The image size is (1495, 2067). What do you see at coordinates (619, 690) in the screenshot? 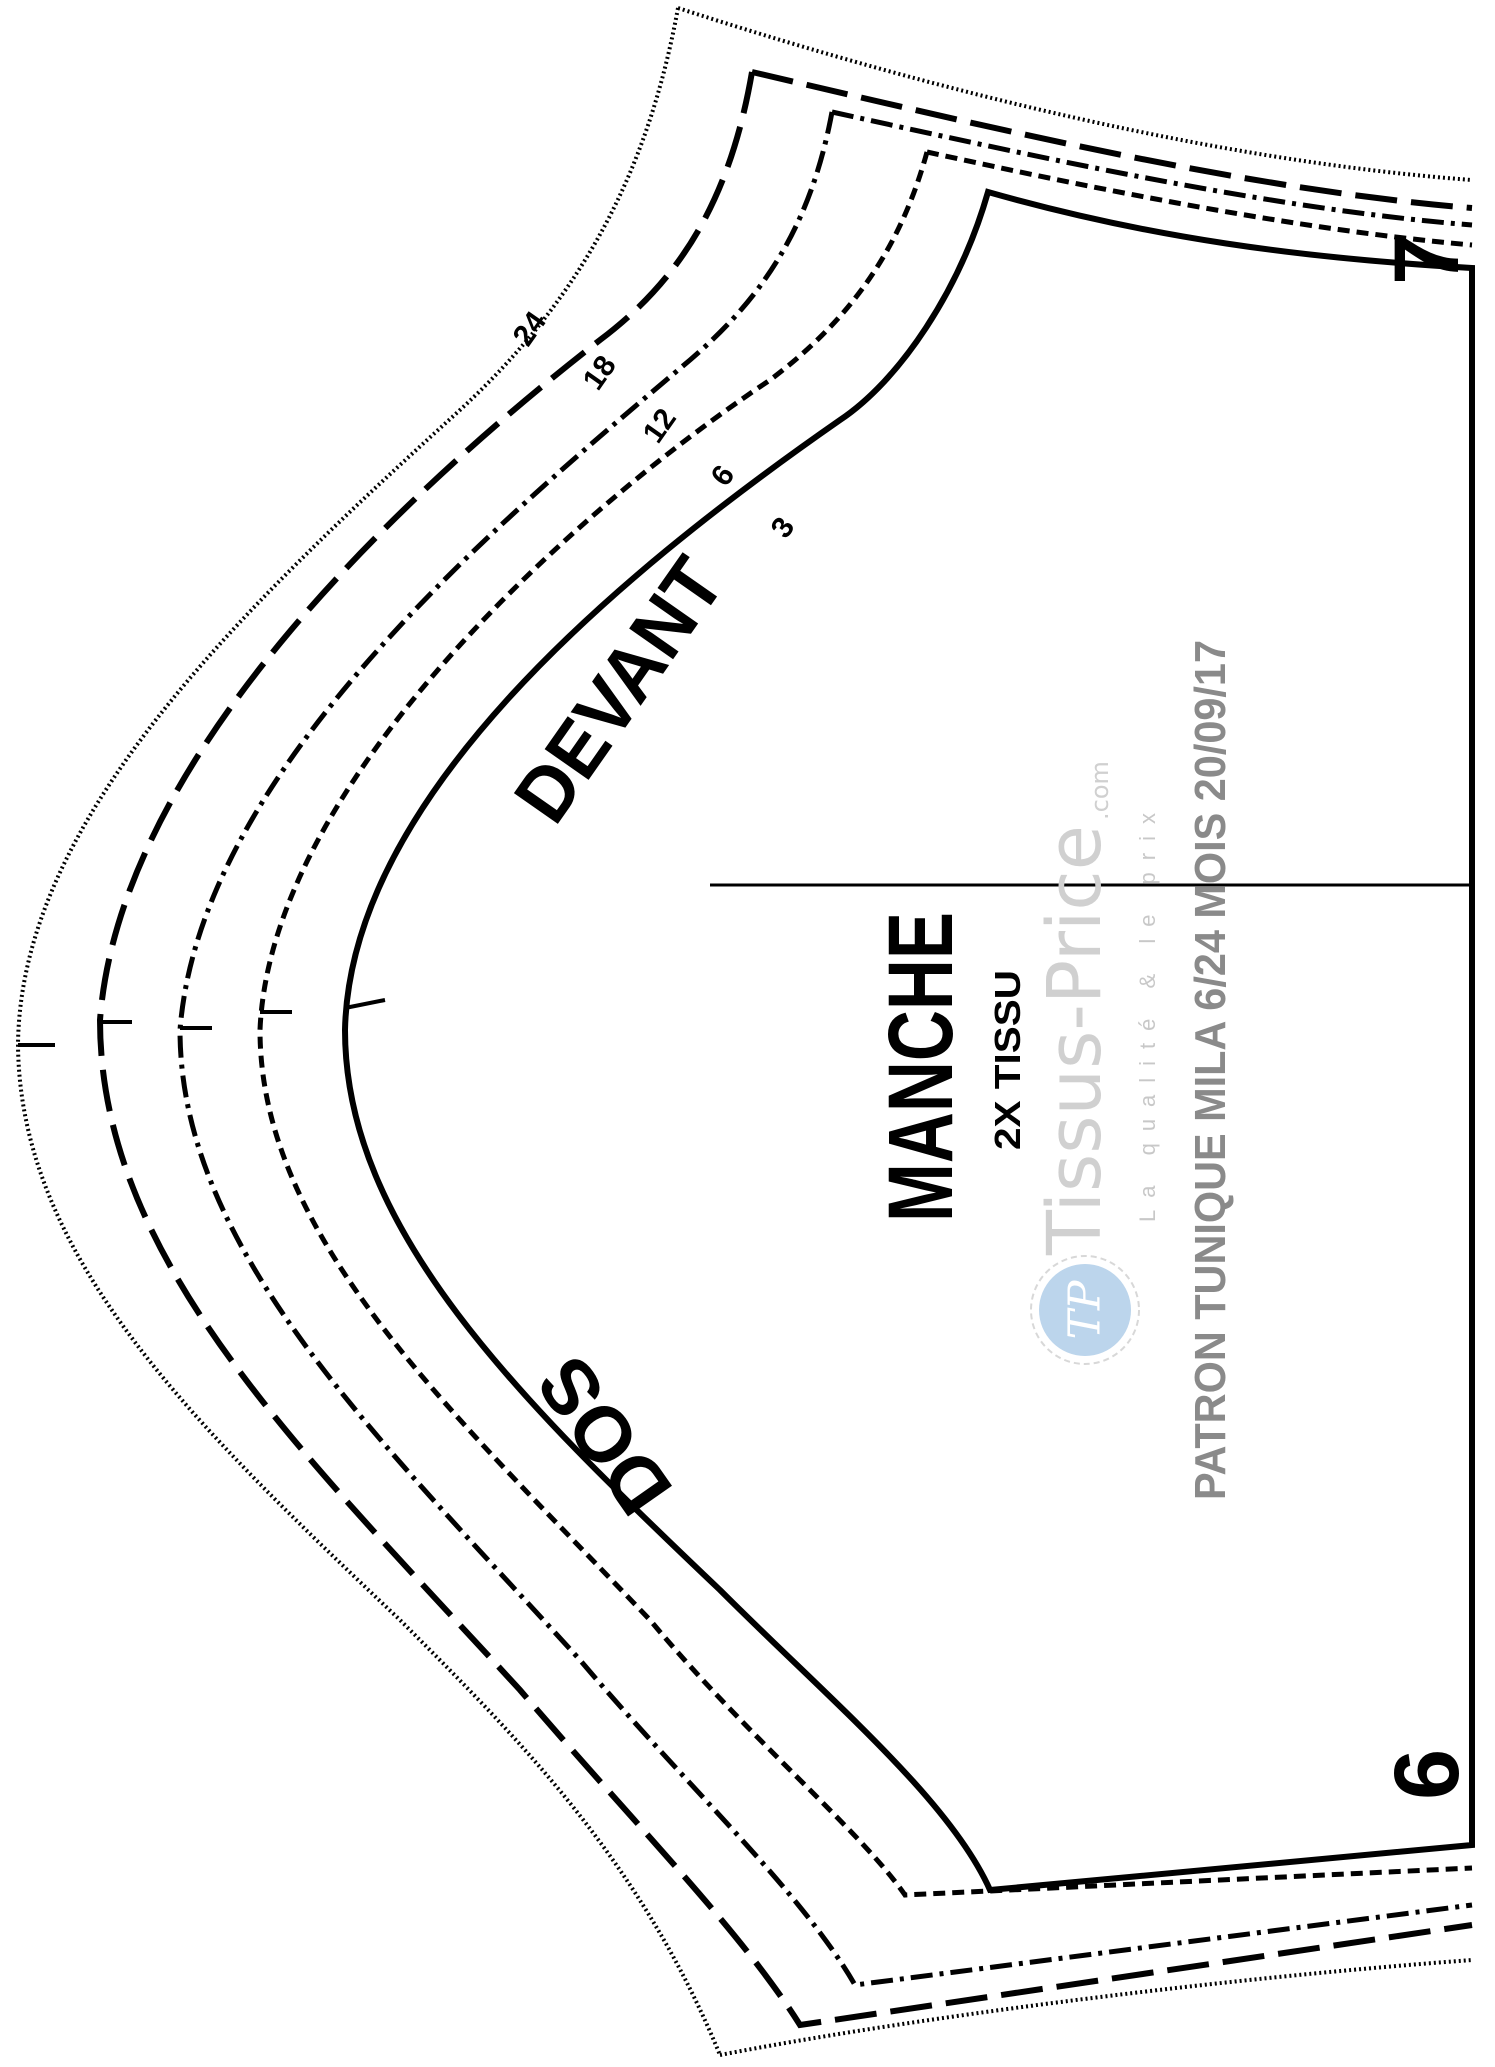
I see `front-label: DEVANT` at bounding box center [619, 690].